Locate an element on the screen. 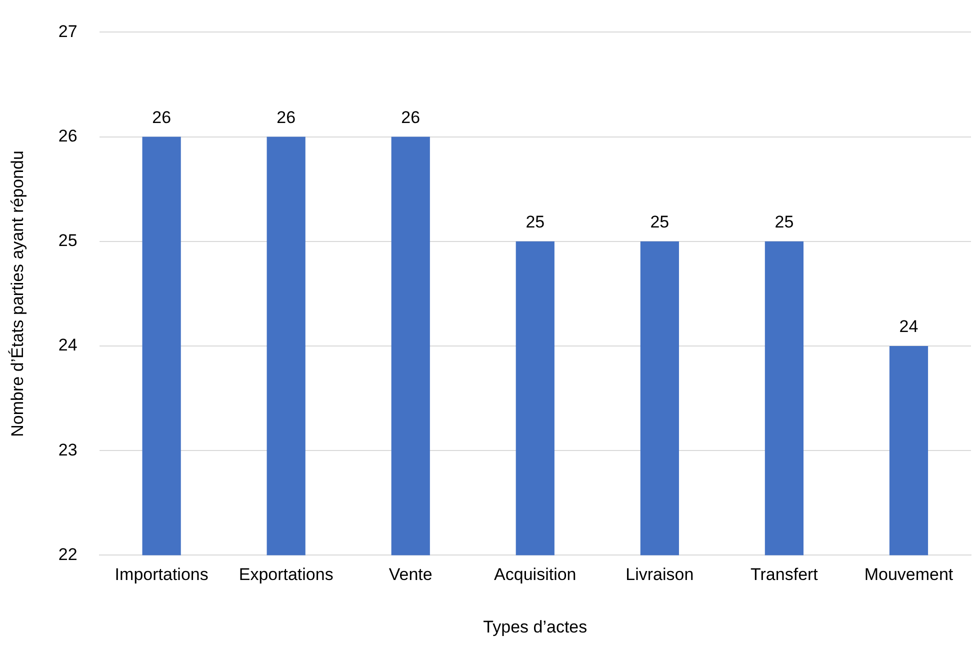 Image resolution: width=973 pixels, height=646 pixels. x-tick-label: Mouvement is located at coordinates (909, 574).